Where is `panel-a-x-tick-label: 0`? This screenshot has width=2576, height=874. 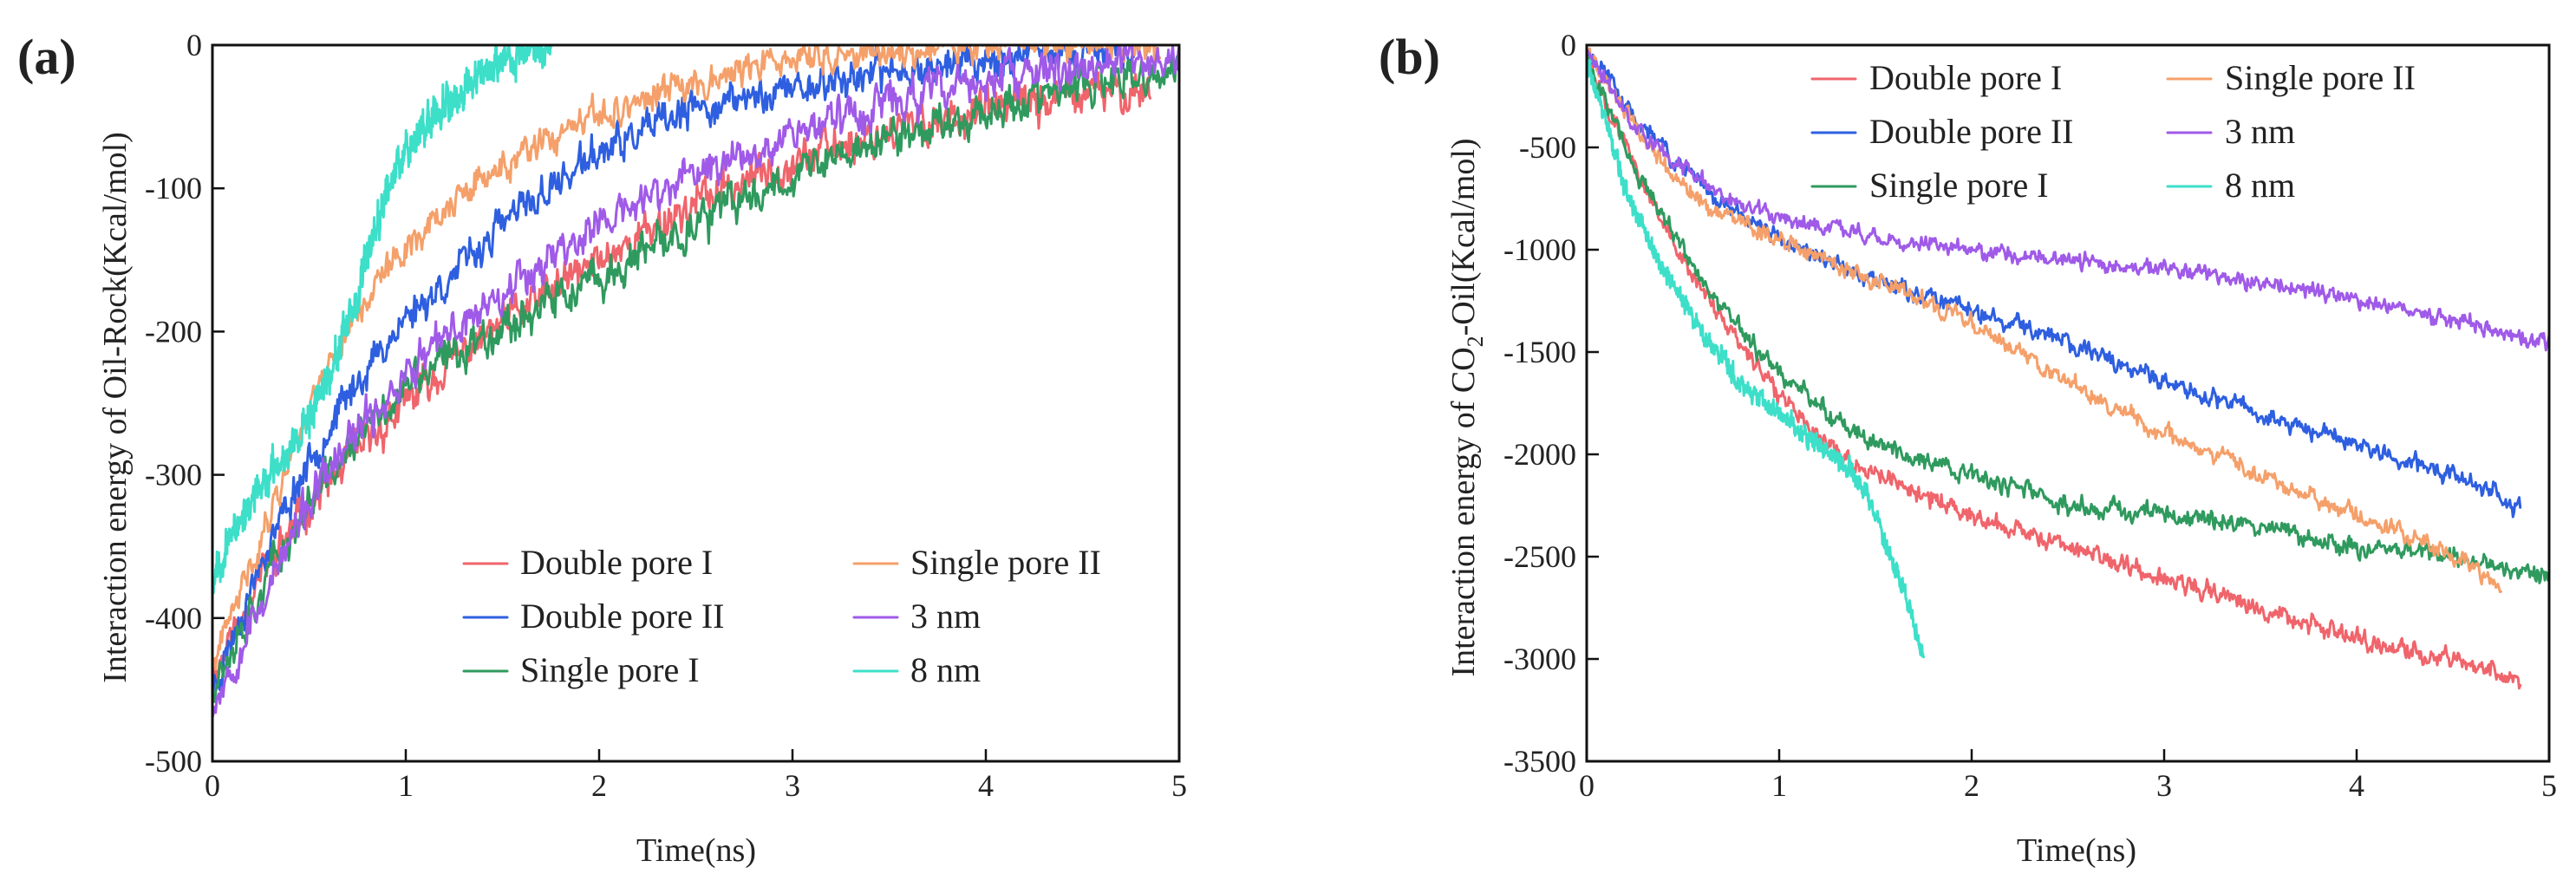 panel-a-x-tick-label: 0 is located at coordinates (213, 786).